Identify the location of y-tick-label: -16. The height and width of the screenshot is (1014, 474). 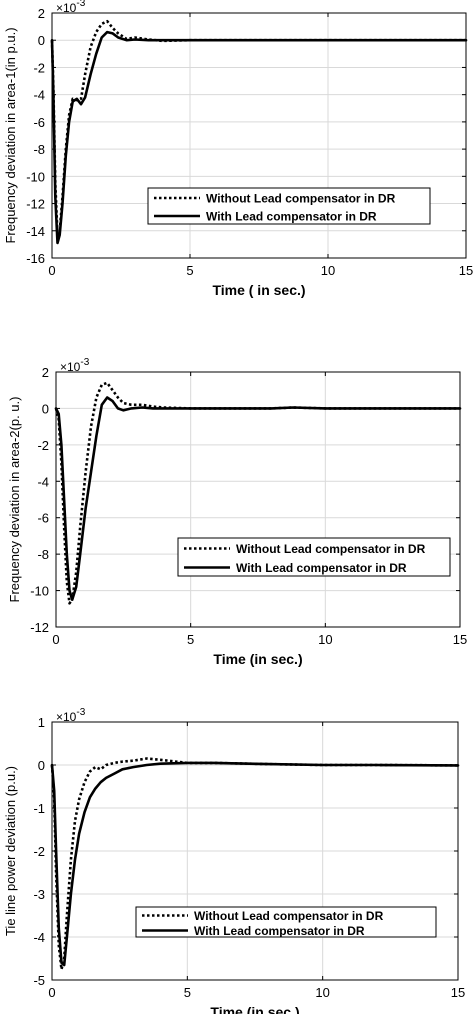
(35, 258).